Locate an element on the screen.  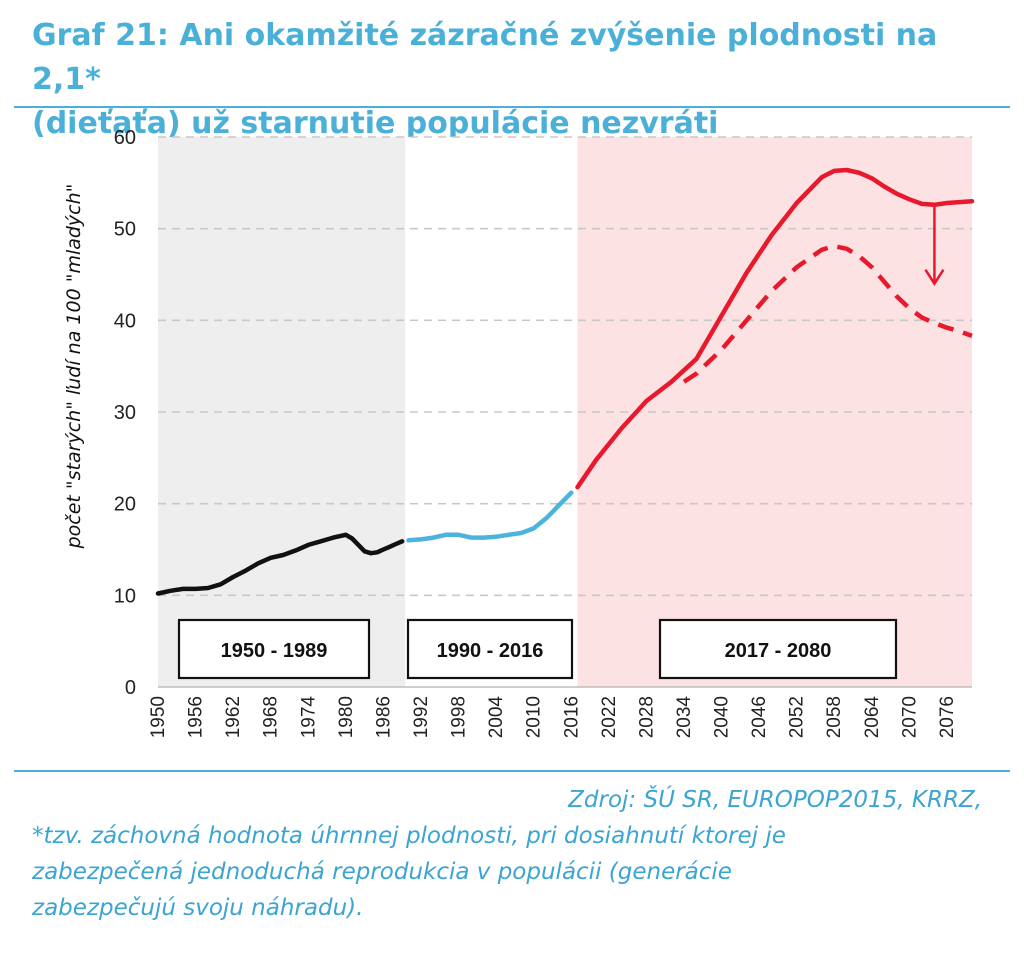
period-labels: 1950 - 1989 1990 - 2016 2017 - 2080 is located at coordinates (537, 649).